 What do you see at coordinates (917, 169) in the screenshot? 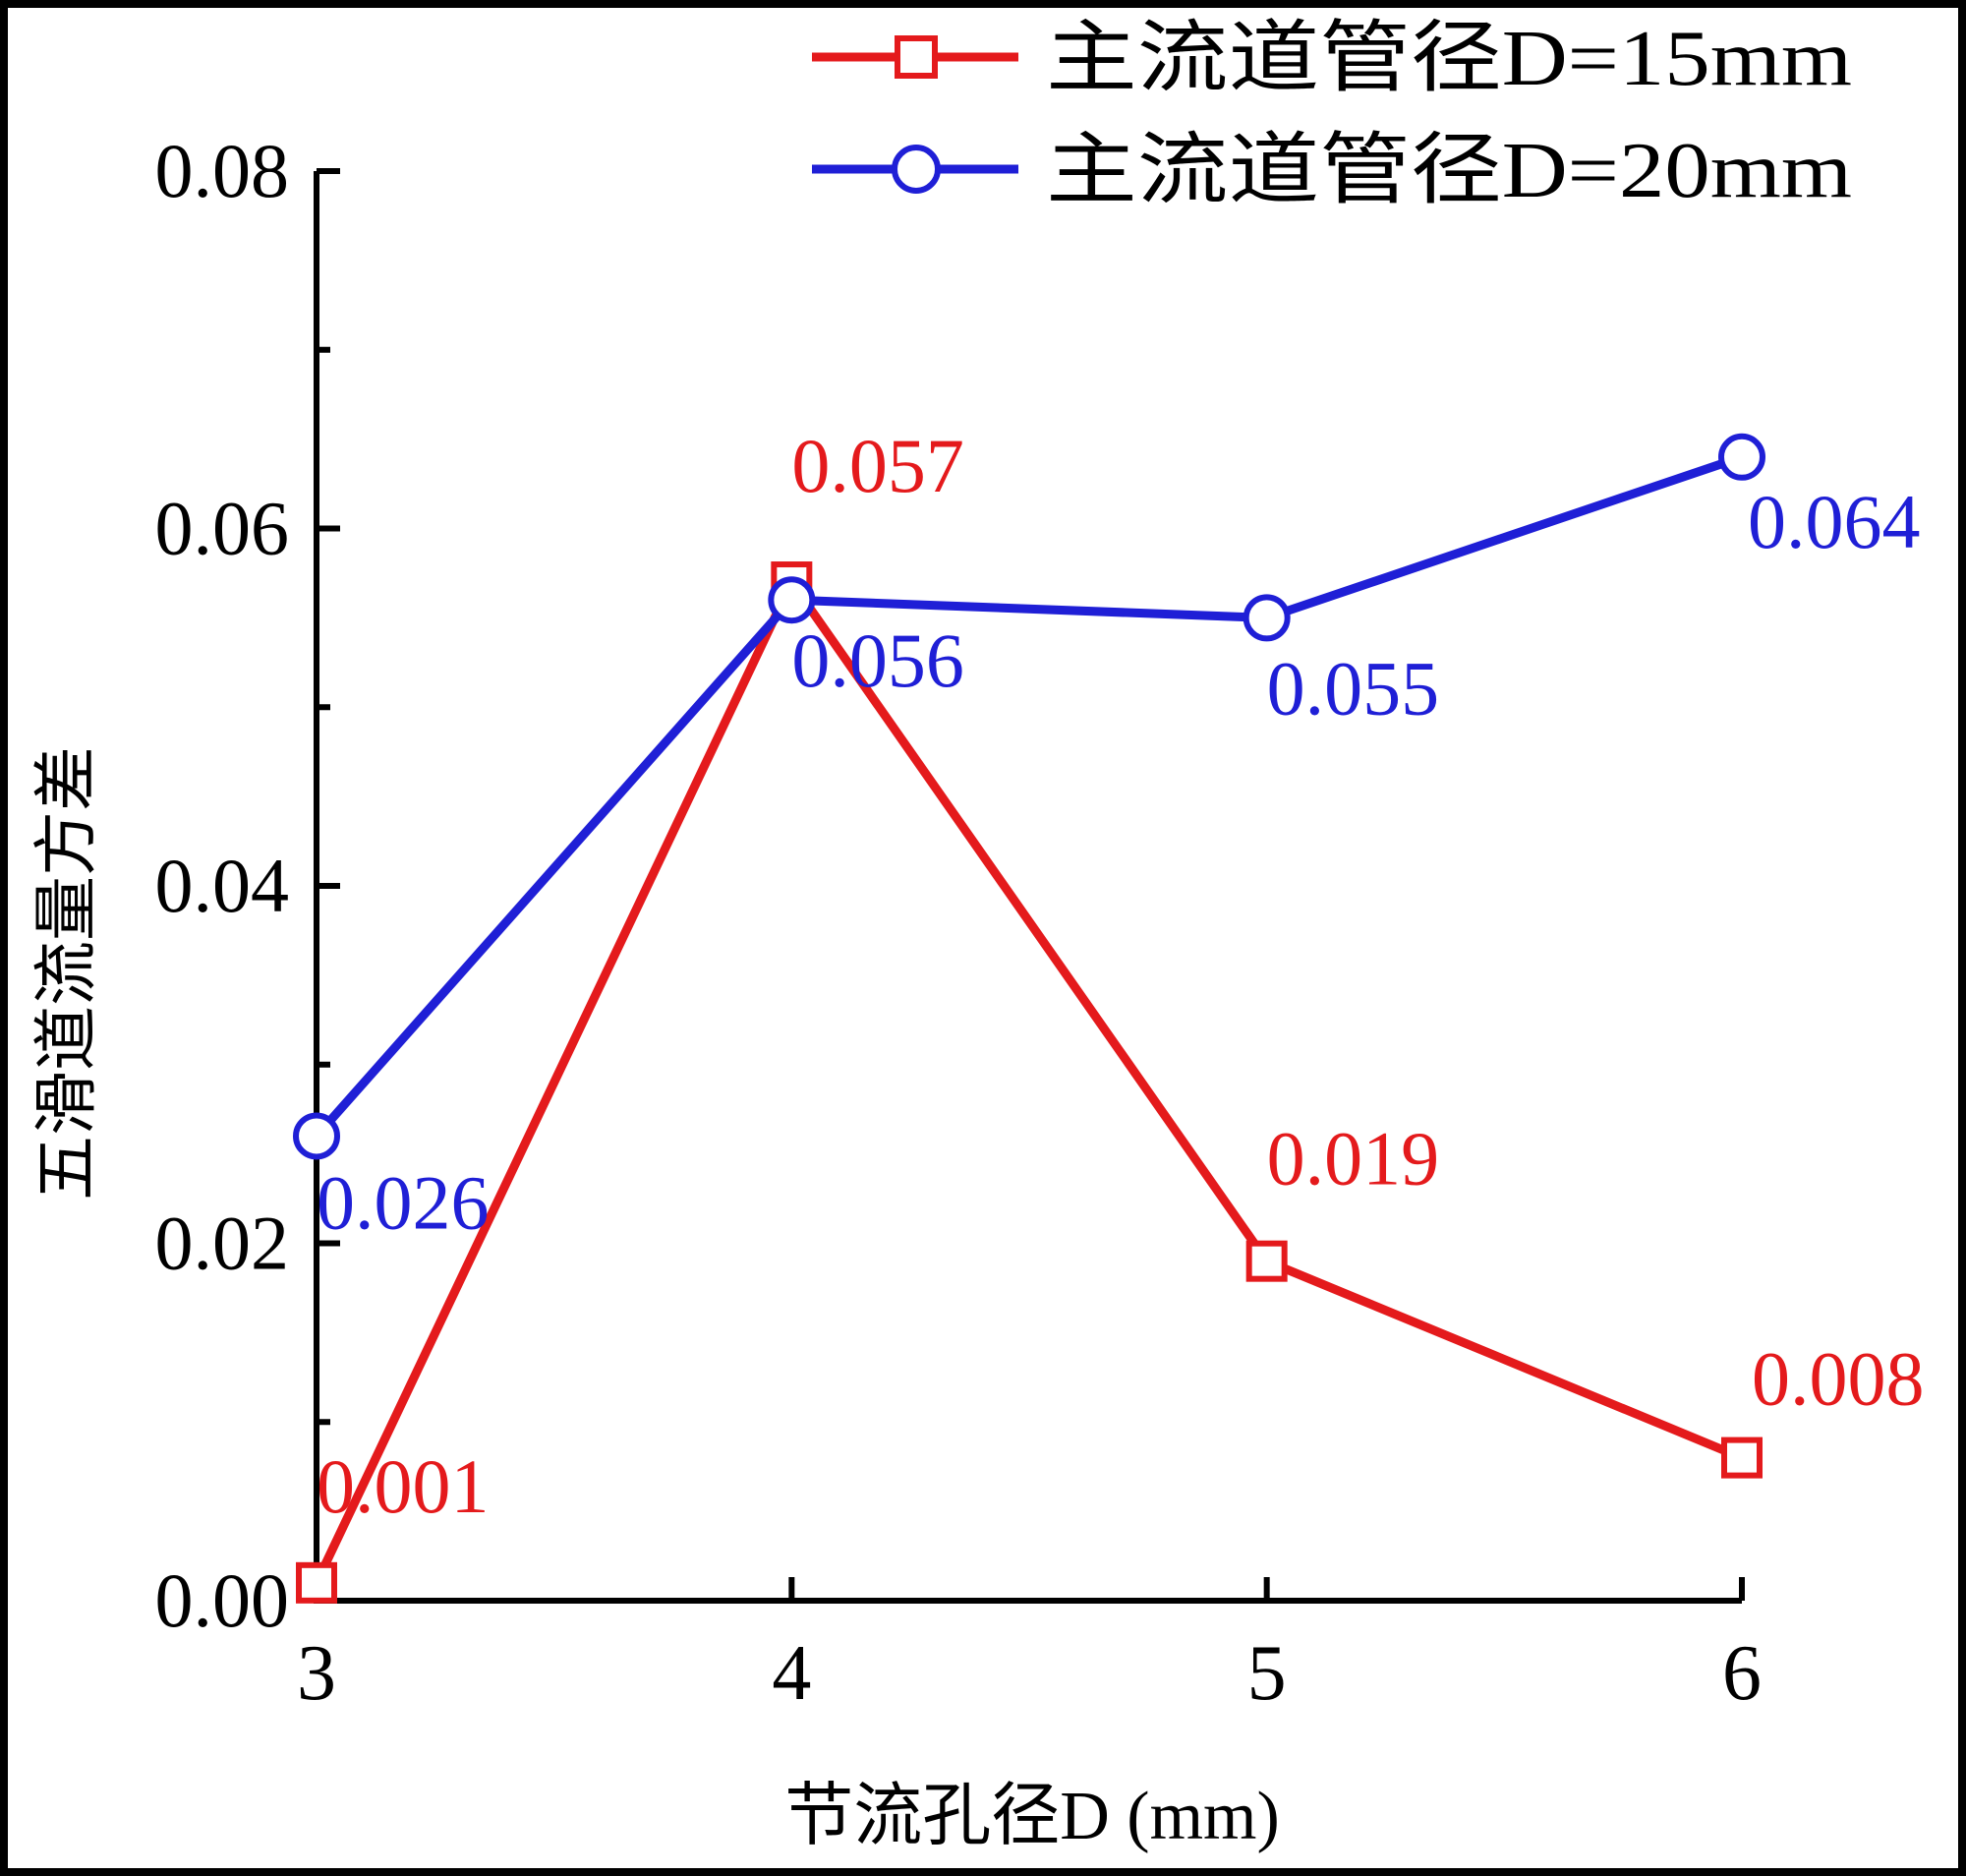
I see `legend-circle-marker` at bounding box center [917, 169].